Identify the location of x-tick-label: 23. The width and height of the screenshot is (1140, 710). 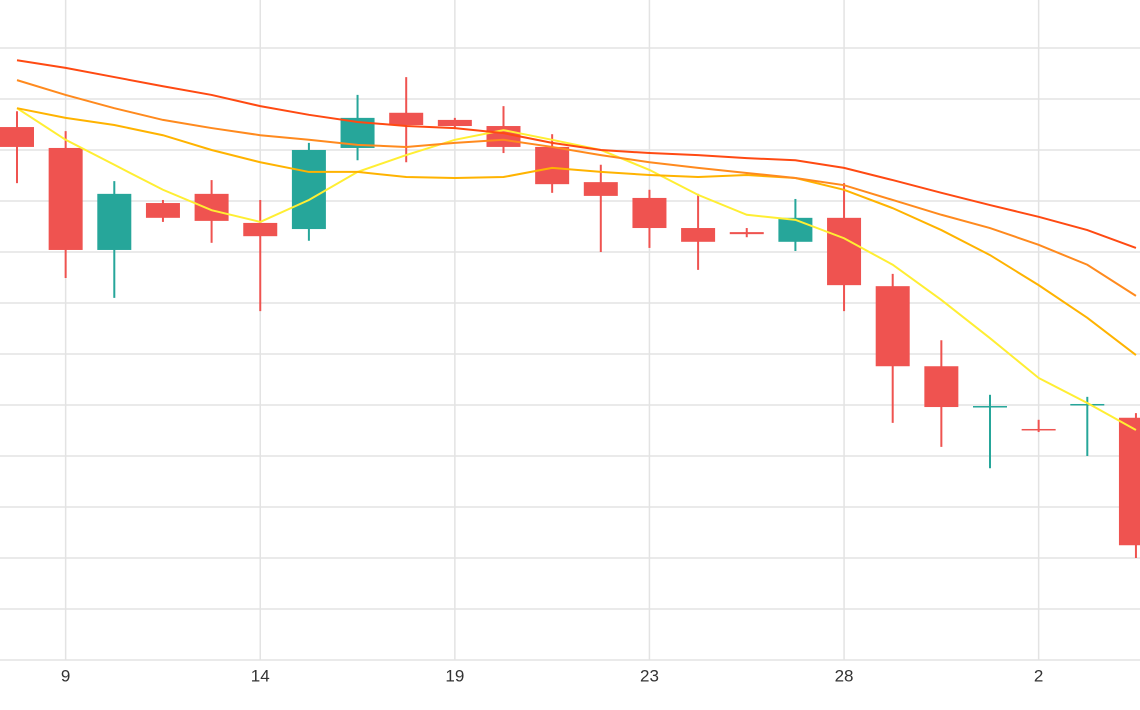
(649, 675).